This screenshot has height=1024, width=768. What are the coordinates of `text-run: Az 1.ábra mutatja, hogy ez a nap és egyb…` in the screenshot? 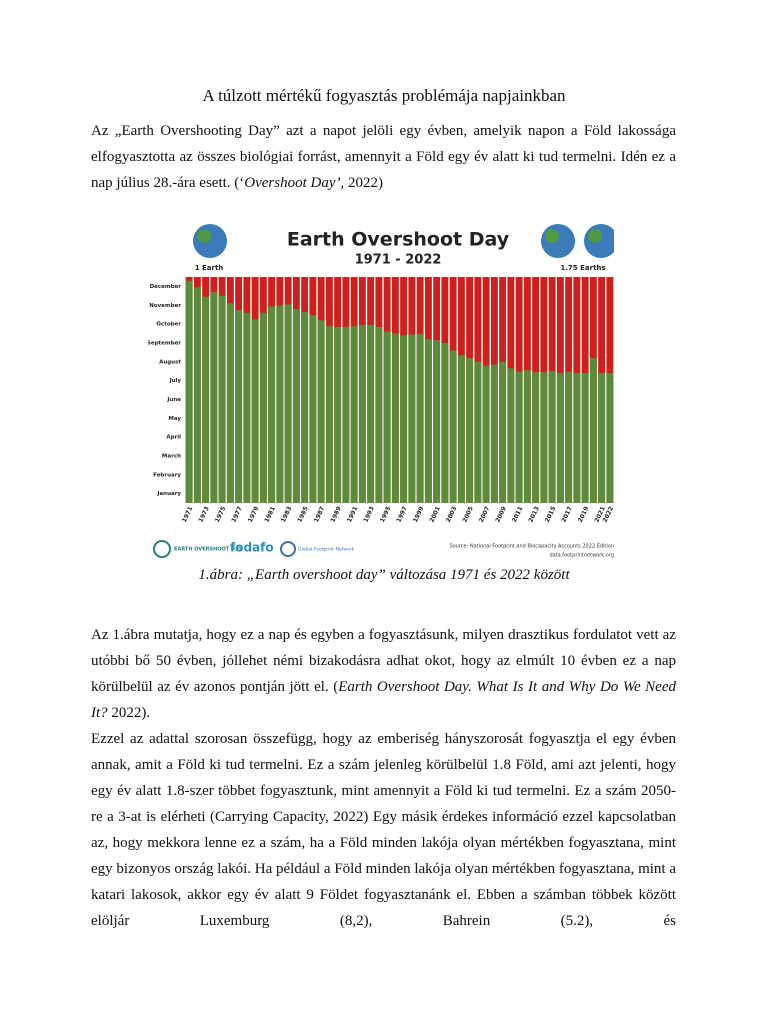 It's located at (383, 661).